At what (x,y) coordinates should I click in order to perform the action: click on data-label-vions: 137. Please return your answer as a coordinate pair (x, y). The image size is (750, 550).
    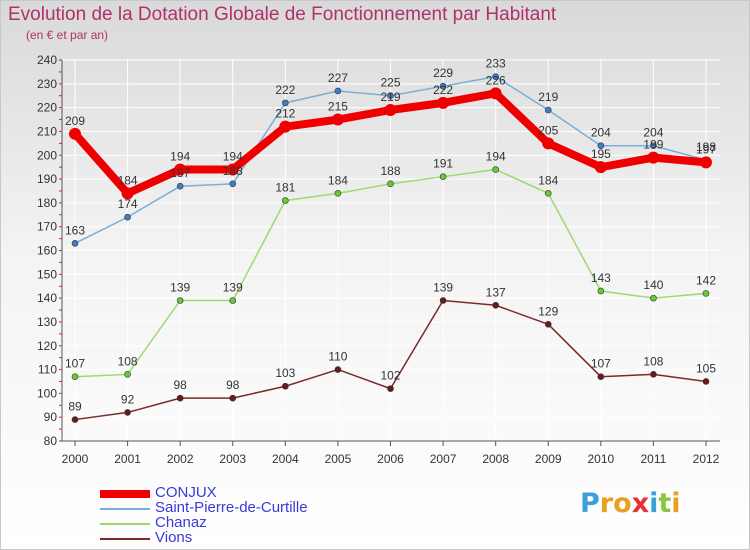
    Looking at the image, I should click on (496, 292).